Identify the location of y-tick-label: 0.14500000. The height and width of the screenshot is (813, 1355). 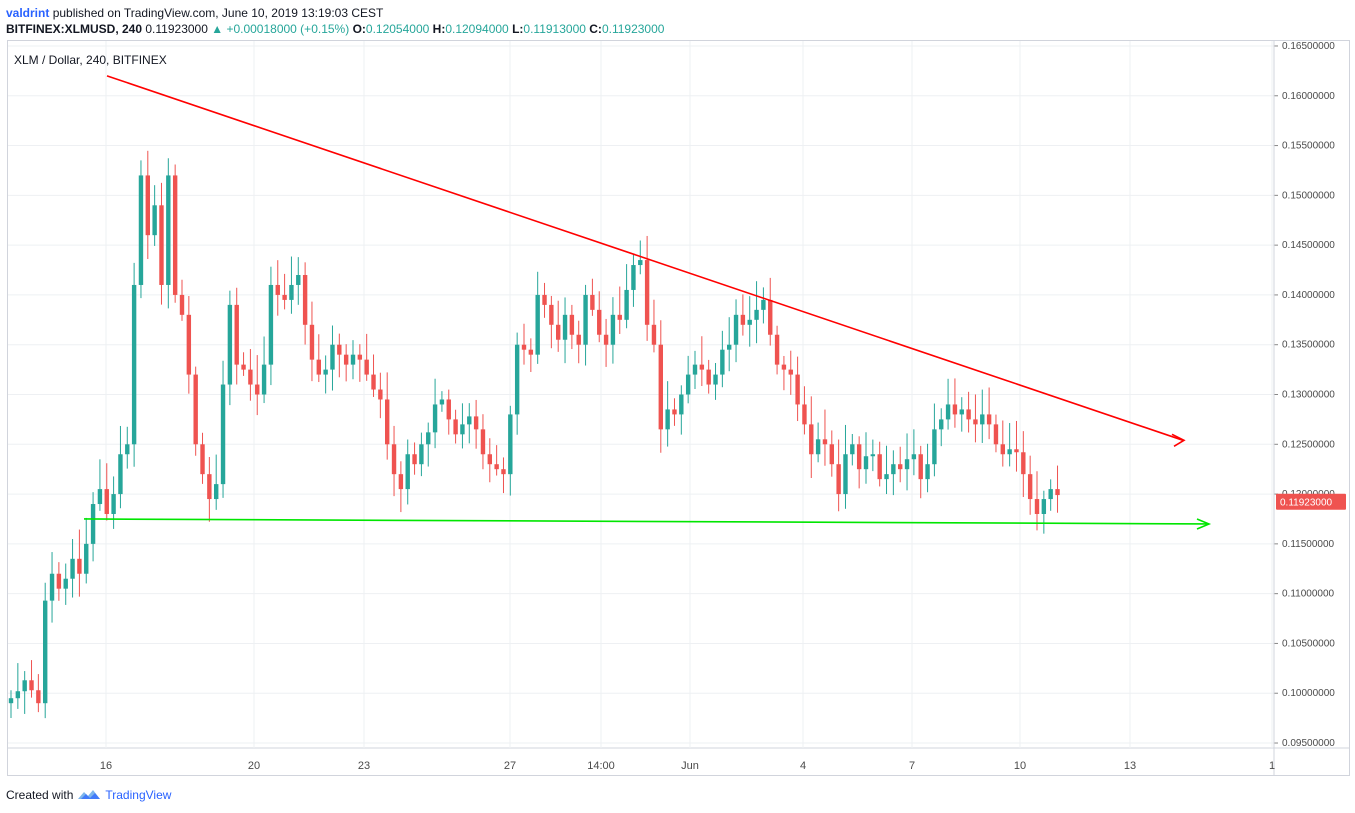
(1308, 245).